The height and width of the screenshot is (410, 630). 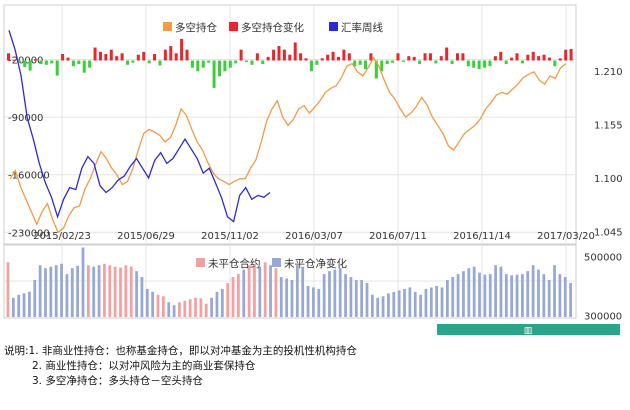 I want to click on right-axis-tick-label: 1.155, so click(x=608, y=126).